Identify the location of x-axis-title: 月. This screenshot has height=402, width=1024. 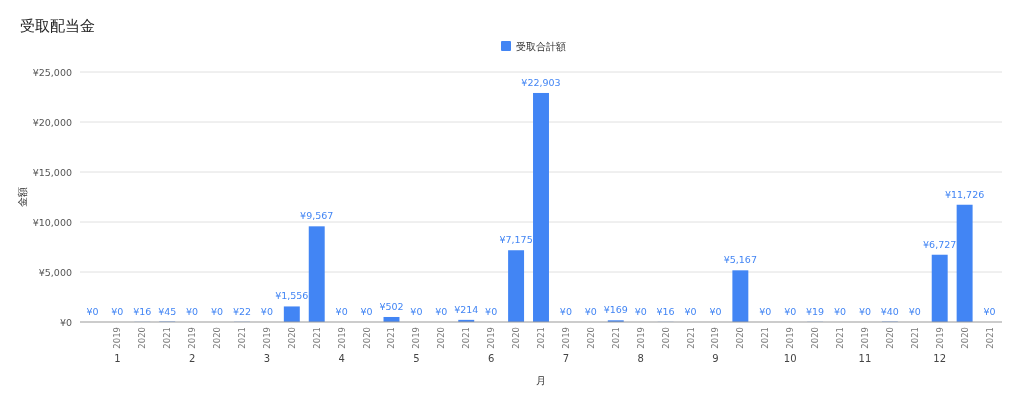
(541, 380).